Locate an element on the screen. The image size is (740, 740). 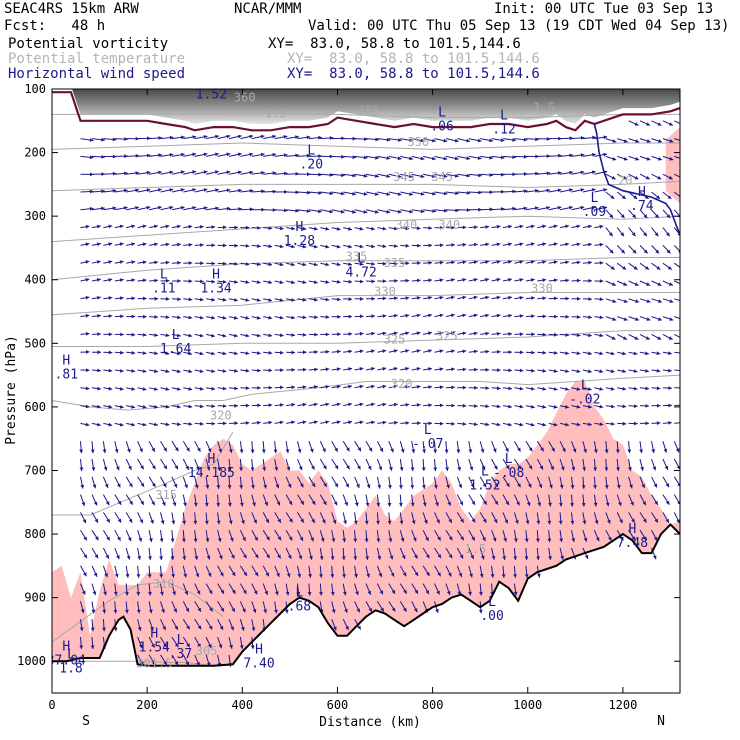
wind-vector-shaft is located at coordinates (676, 249).